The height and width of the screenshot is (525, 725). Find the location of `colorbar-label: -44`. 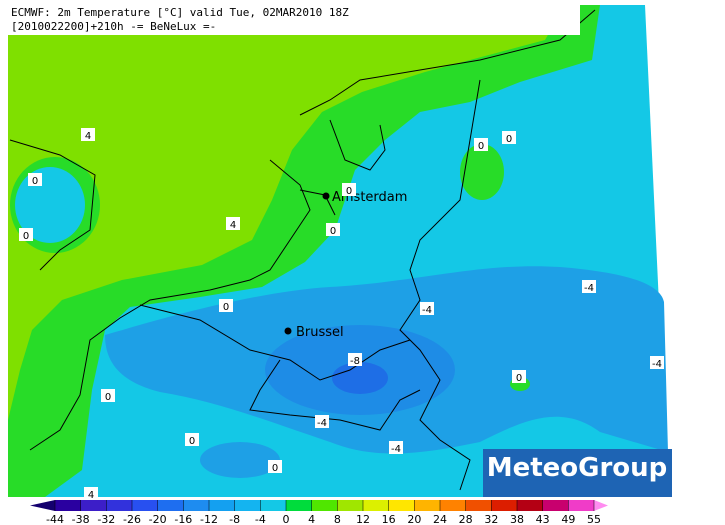

colorbar-label: -44 is located at coordinates (55, 519).